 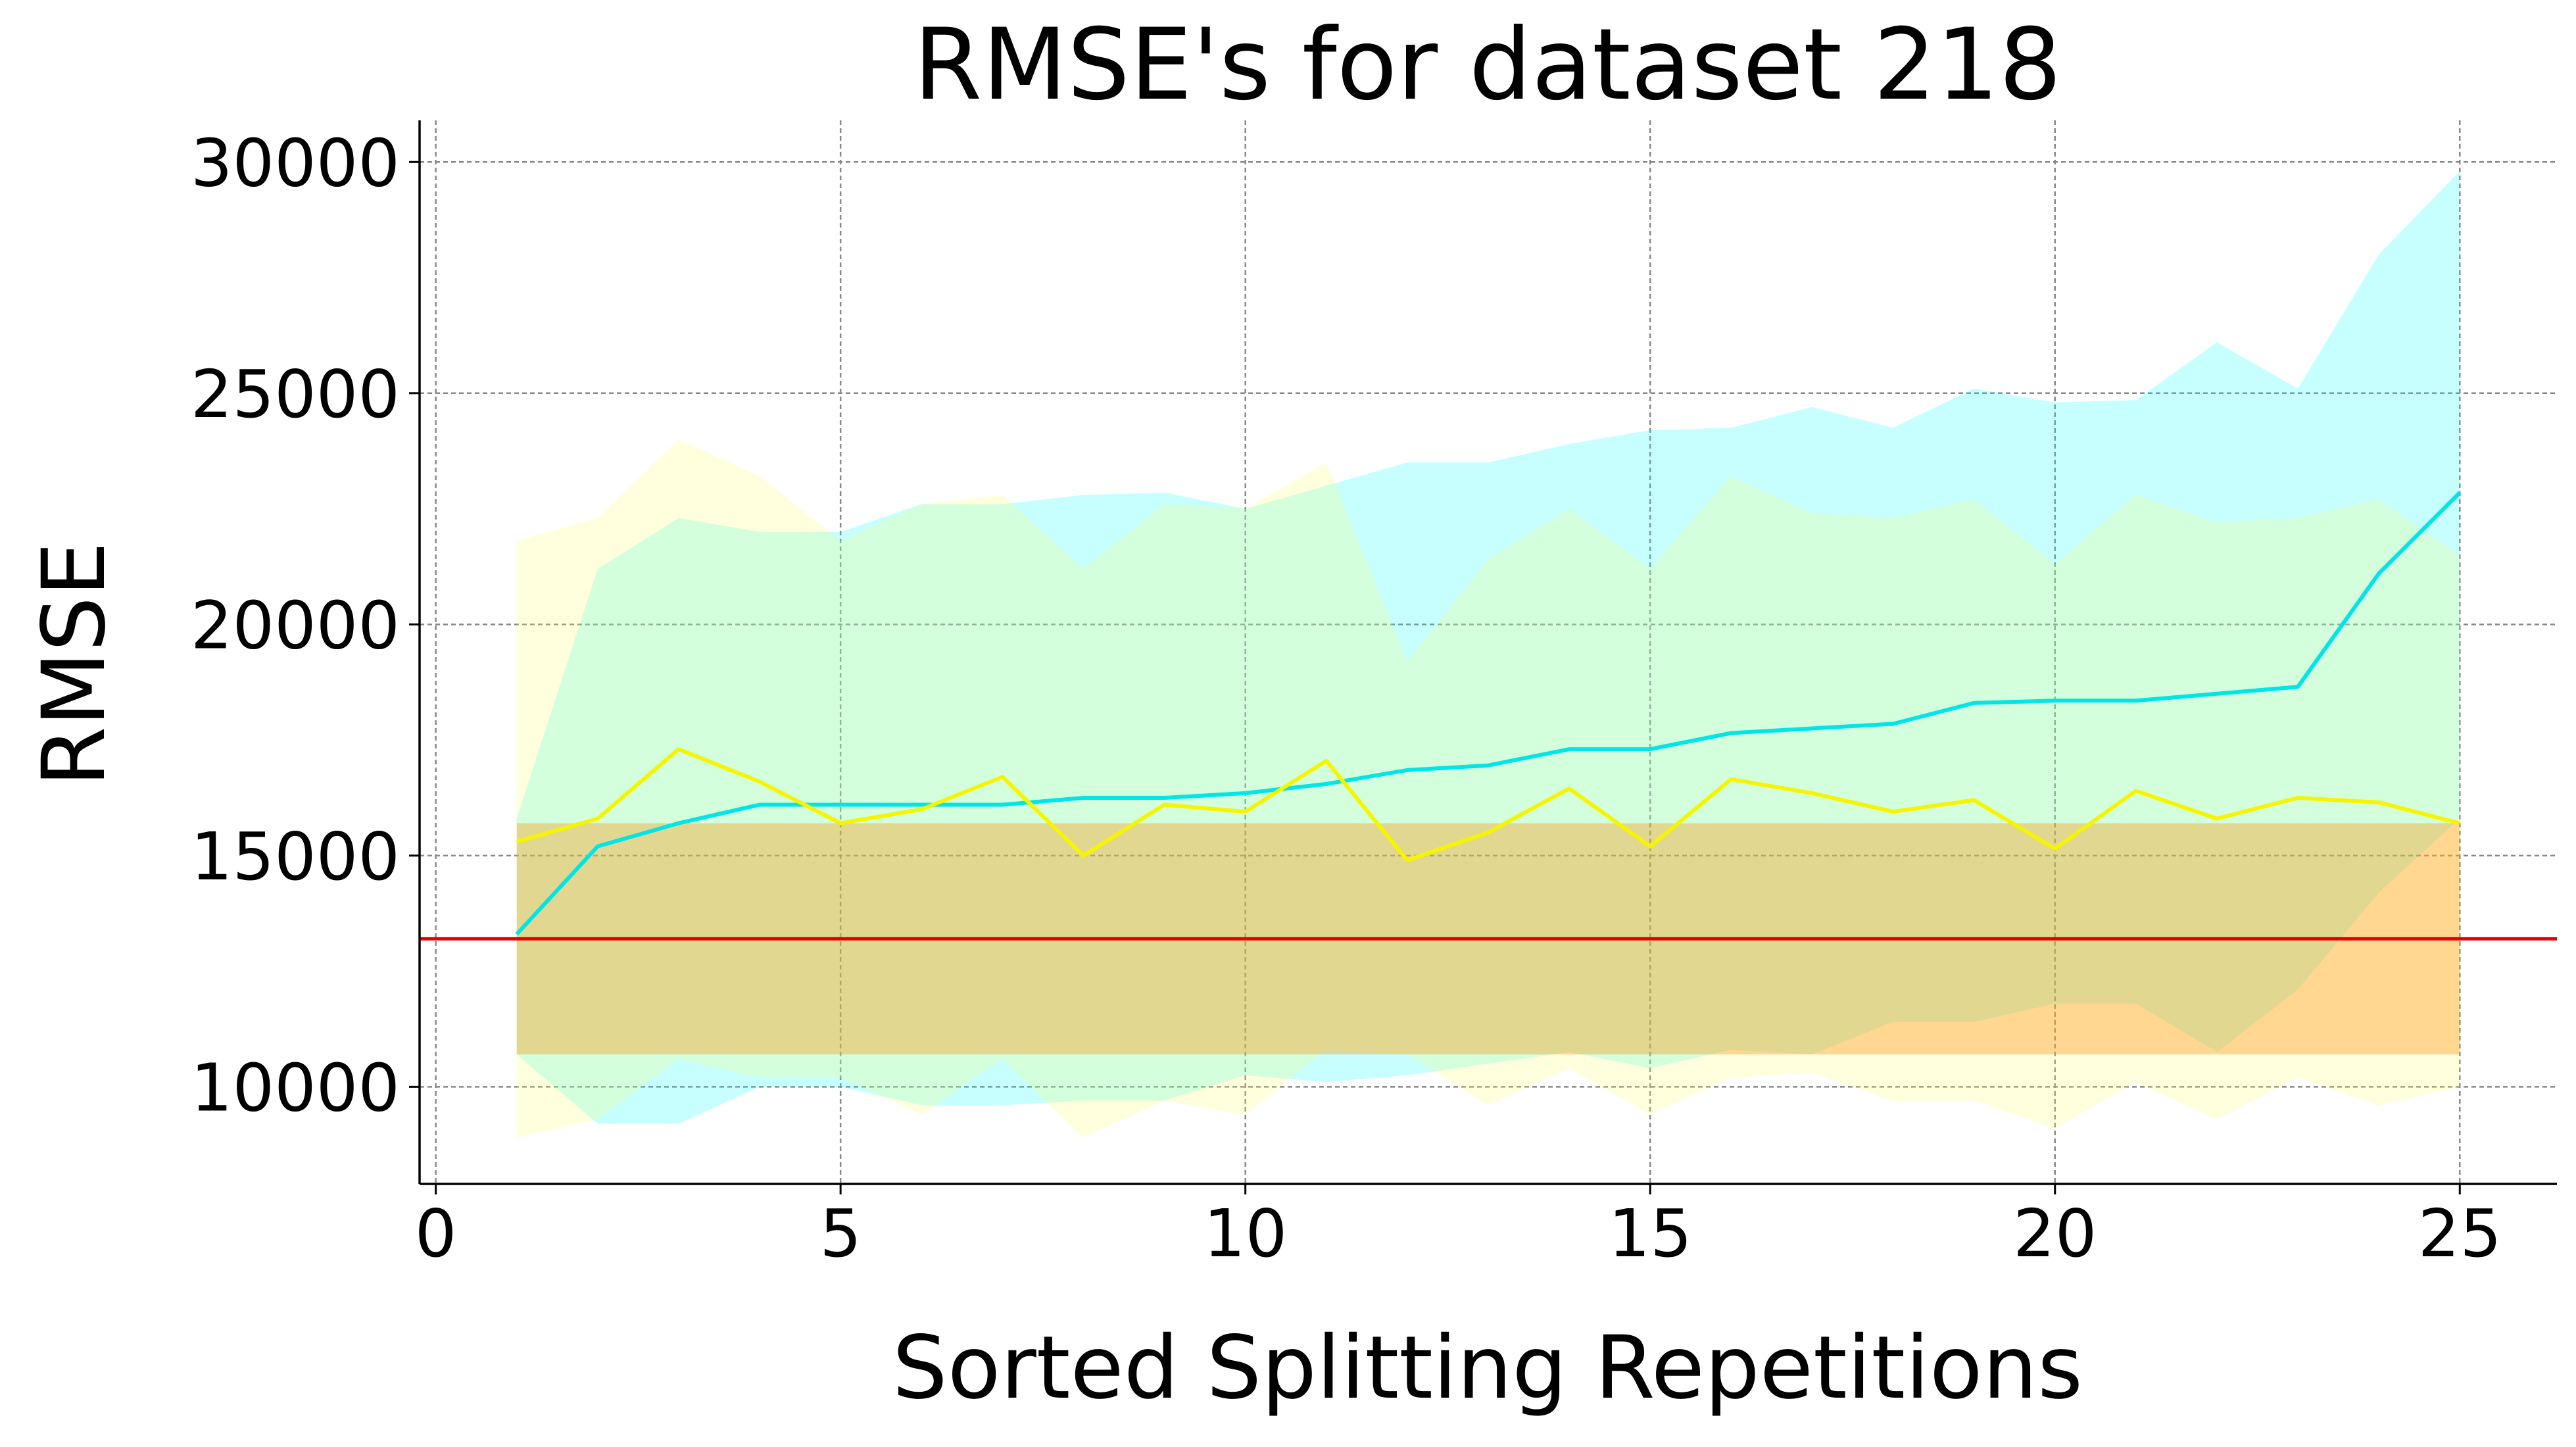 I want to click on yellow-line, so click(x=1488, y=804).